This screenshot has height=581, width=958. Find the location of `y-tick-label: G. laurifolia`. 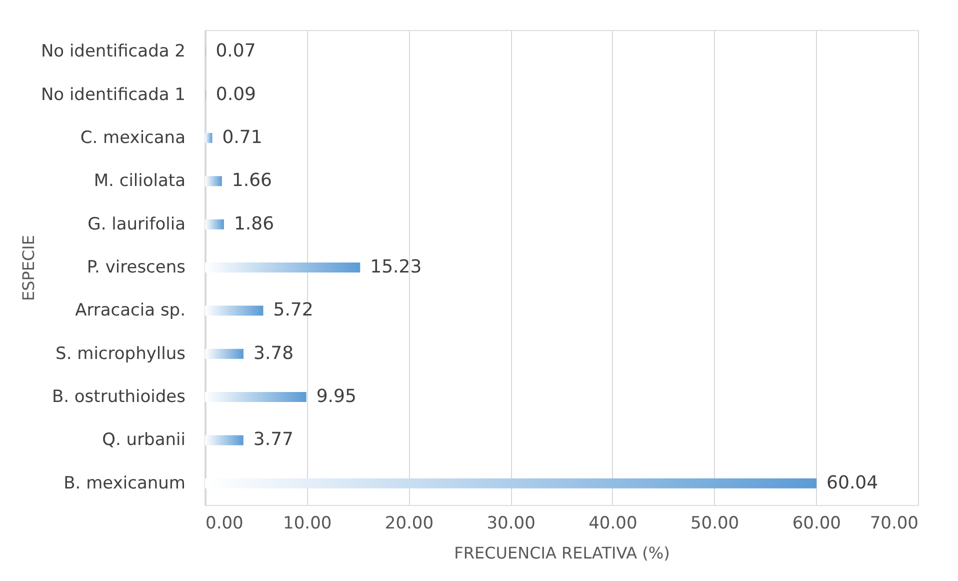

y-tick-label: G. laurifolia is located at coordinates (137, 224).